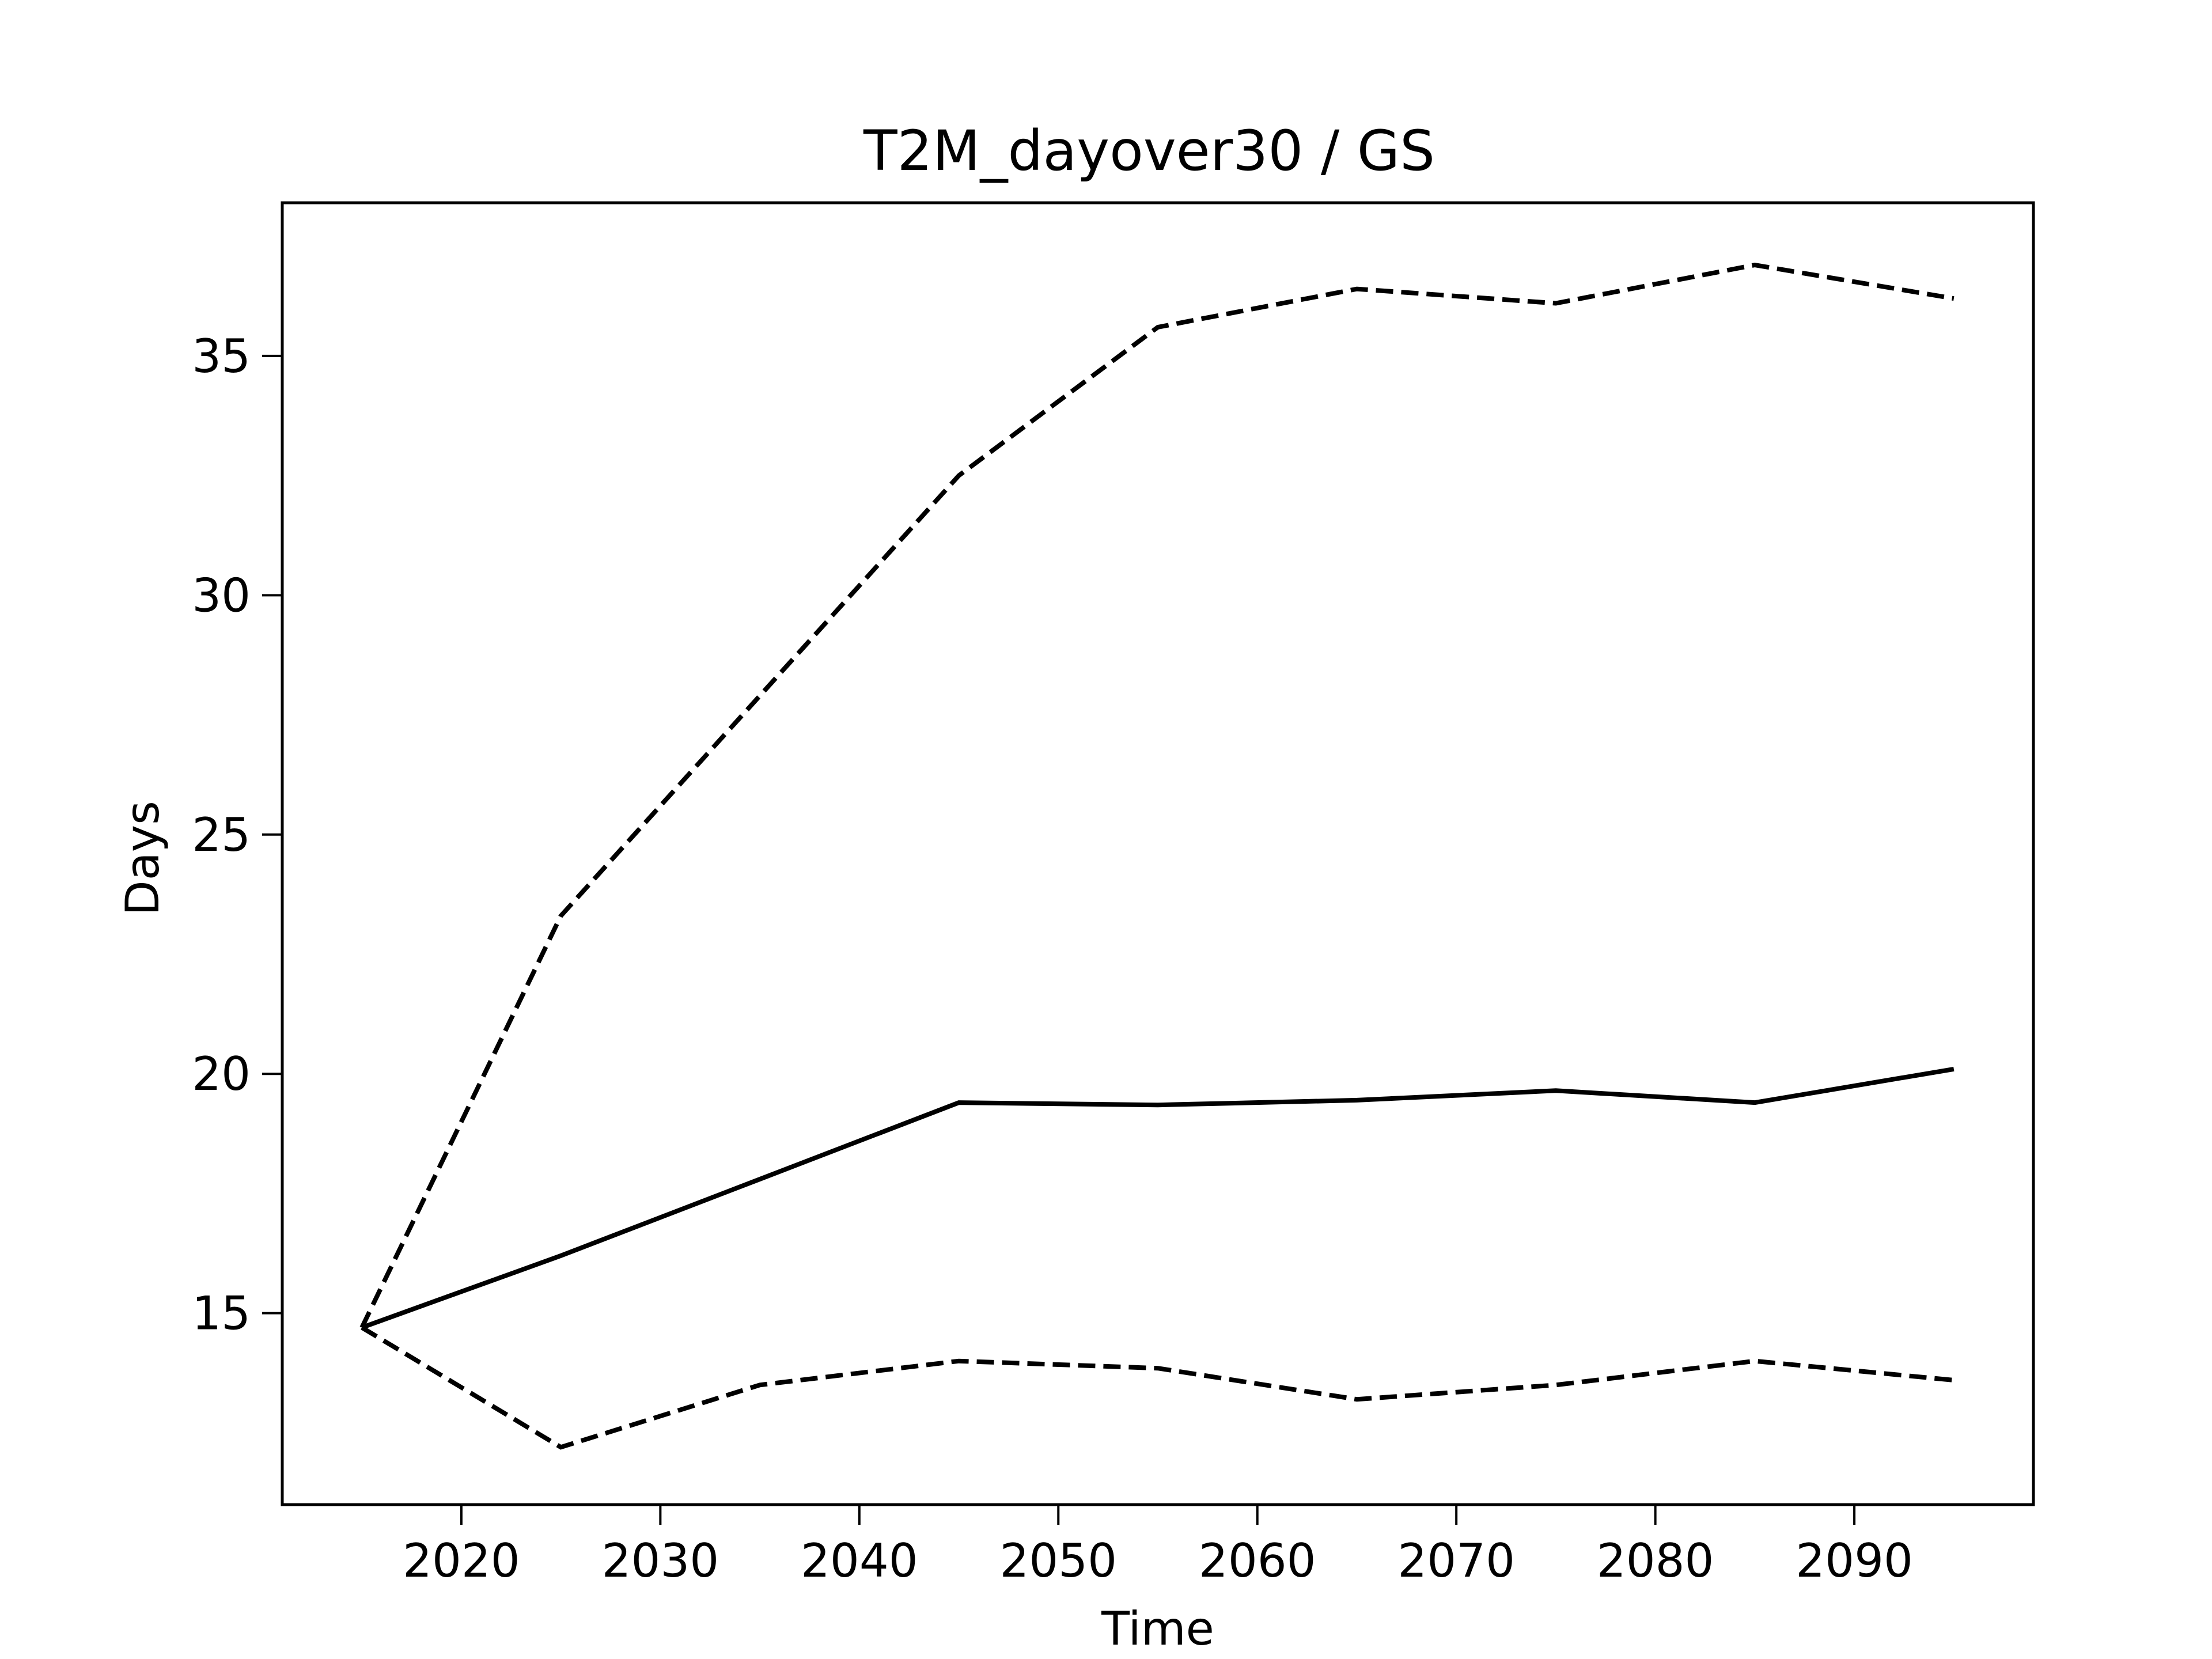  What do you see at coordinates (1158, 1387) in the screenshot?
I see `lower-bound-line` at bounding box center [1158, 1387].